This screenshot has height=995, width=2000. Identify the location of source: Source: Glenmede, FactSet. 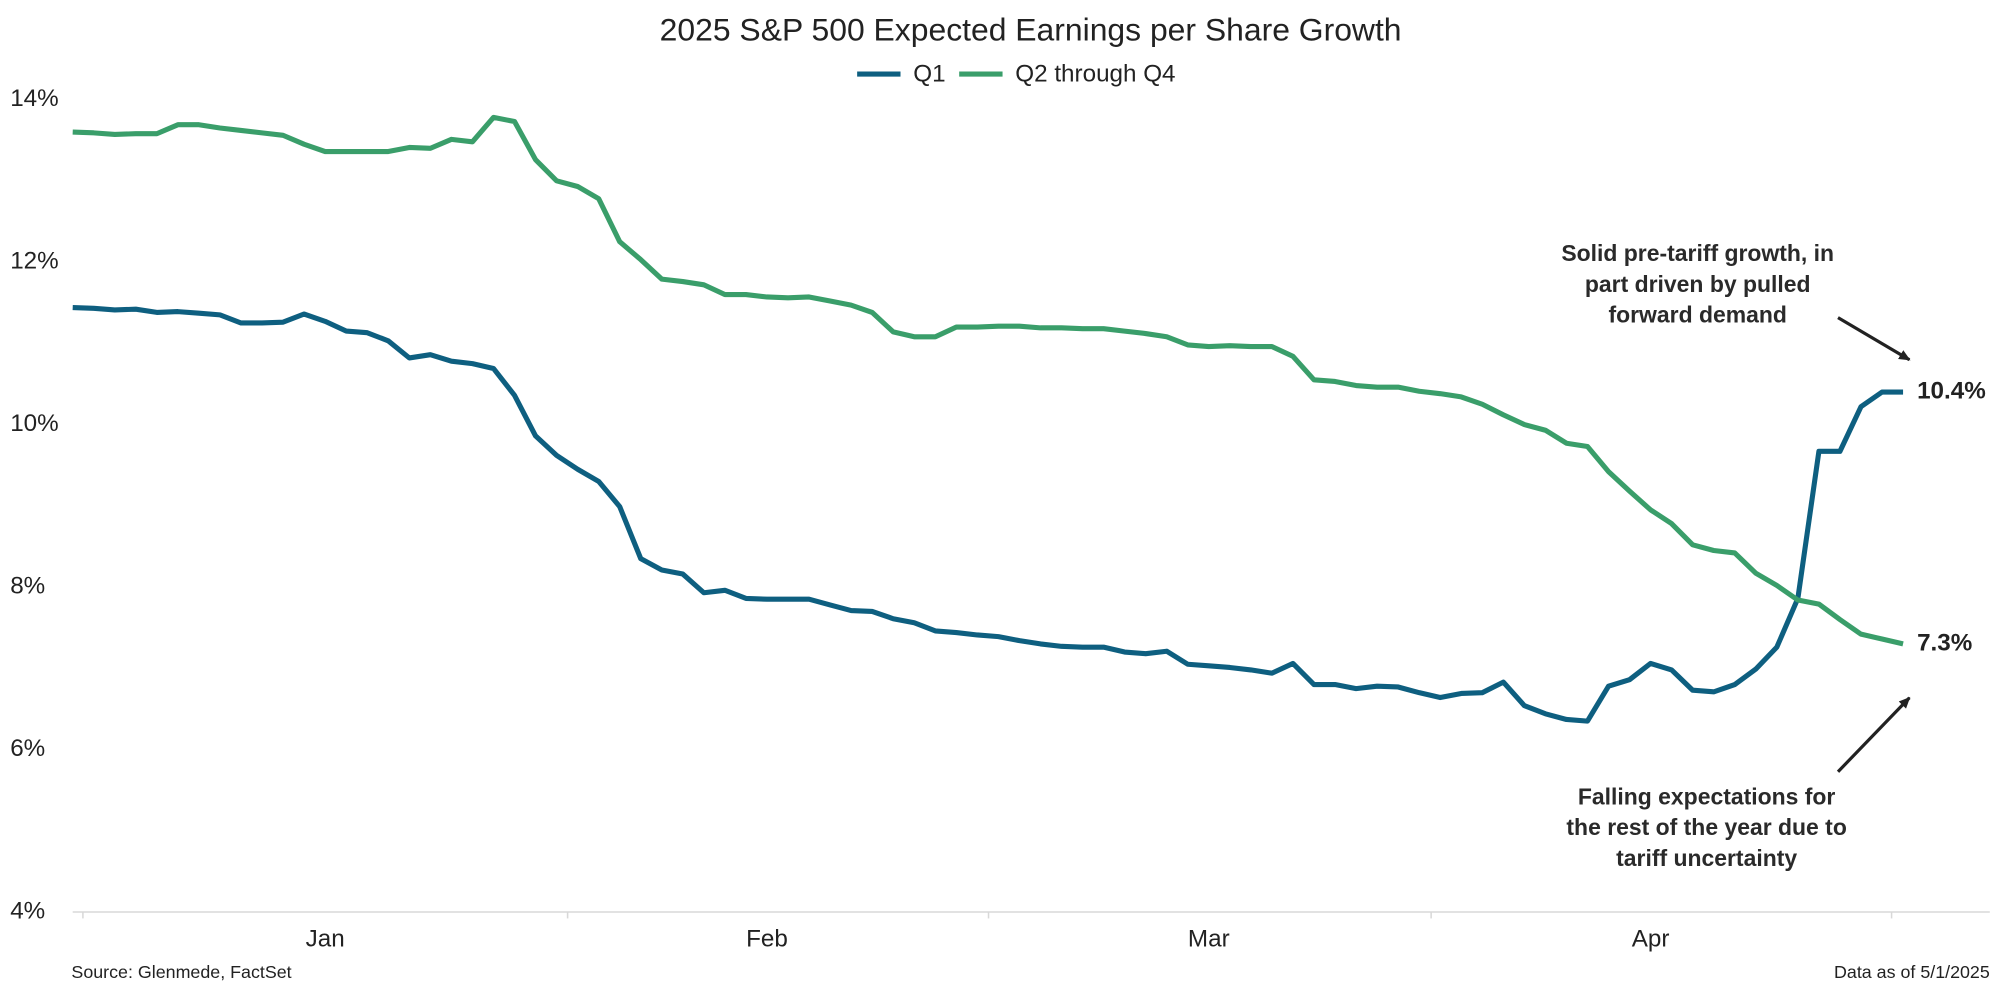
(181, 972).